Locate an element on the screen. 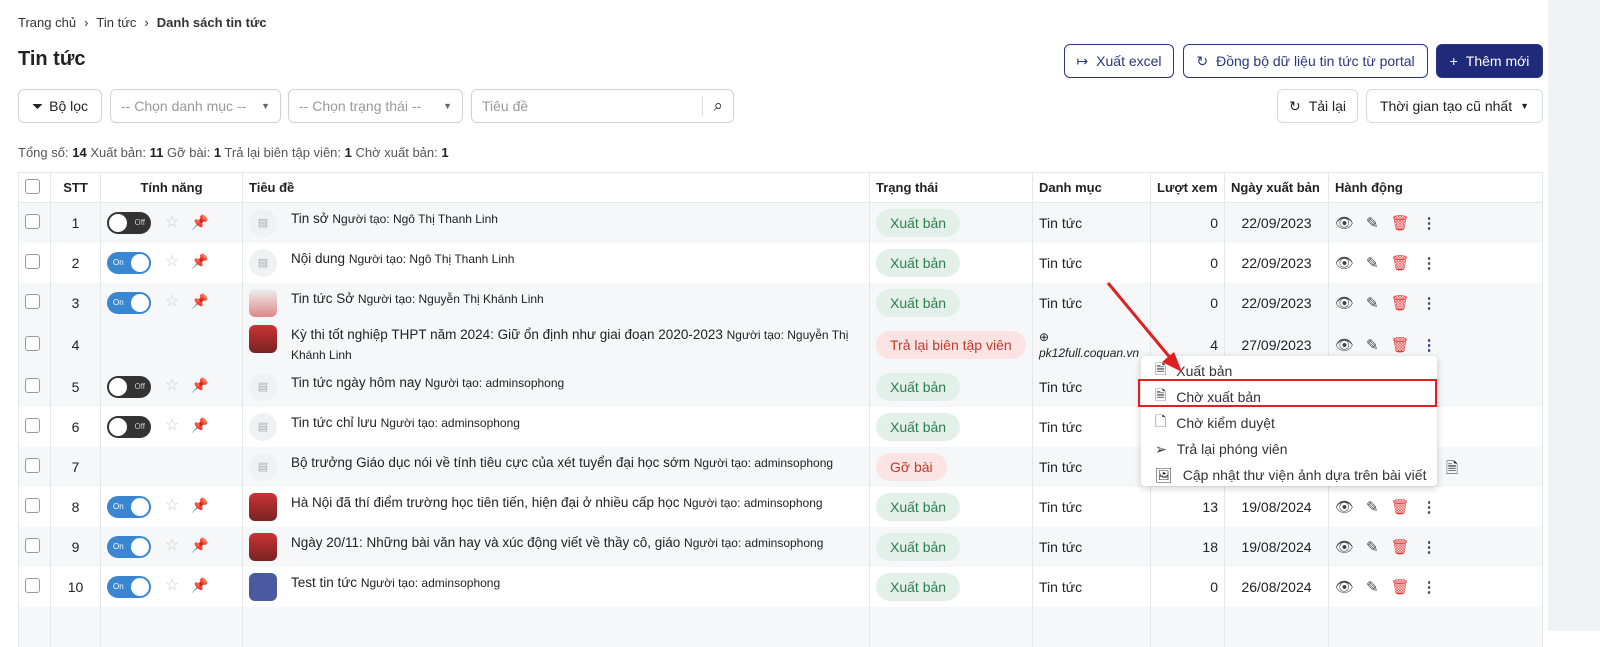 The height and width of the screenshot is (647, 1600). category-select: -- Chọn danh mục -- ▼ is located at coordinates (195, 106).